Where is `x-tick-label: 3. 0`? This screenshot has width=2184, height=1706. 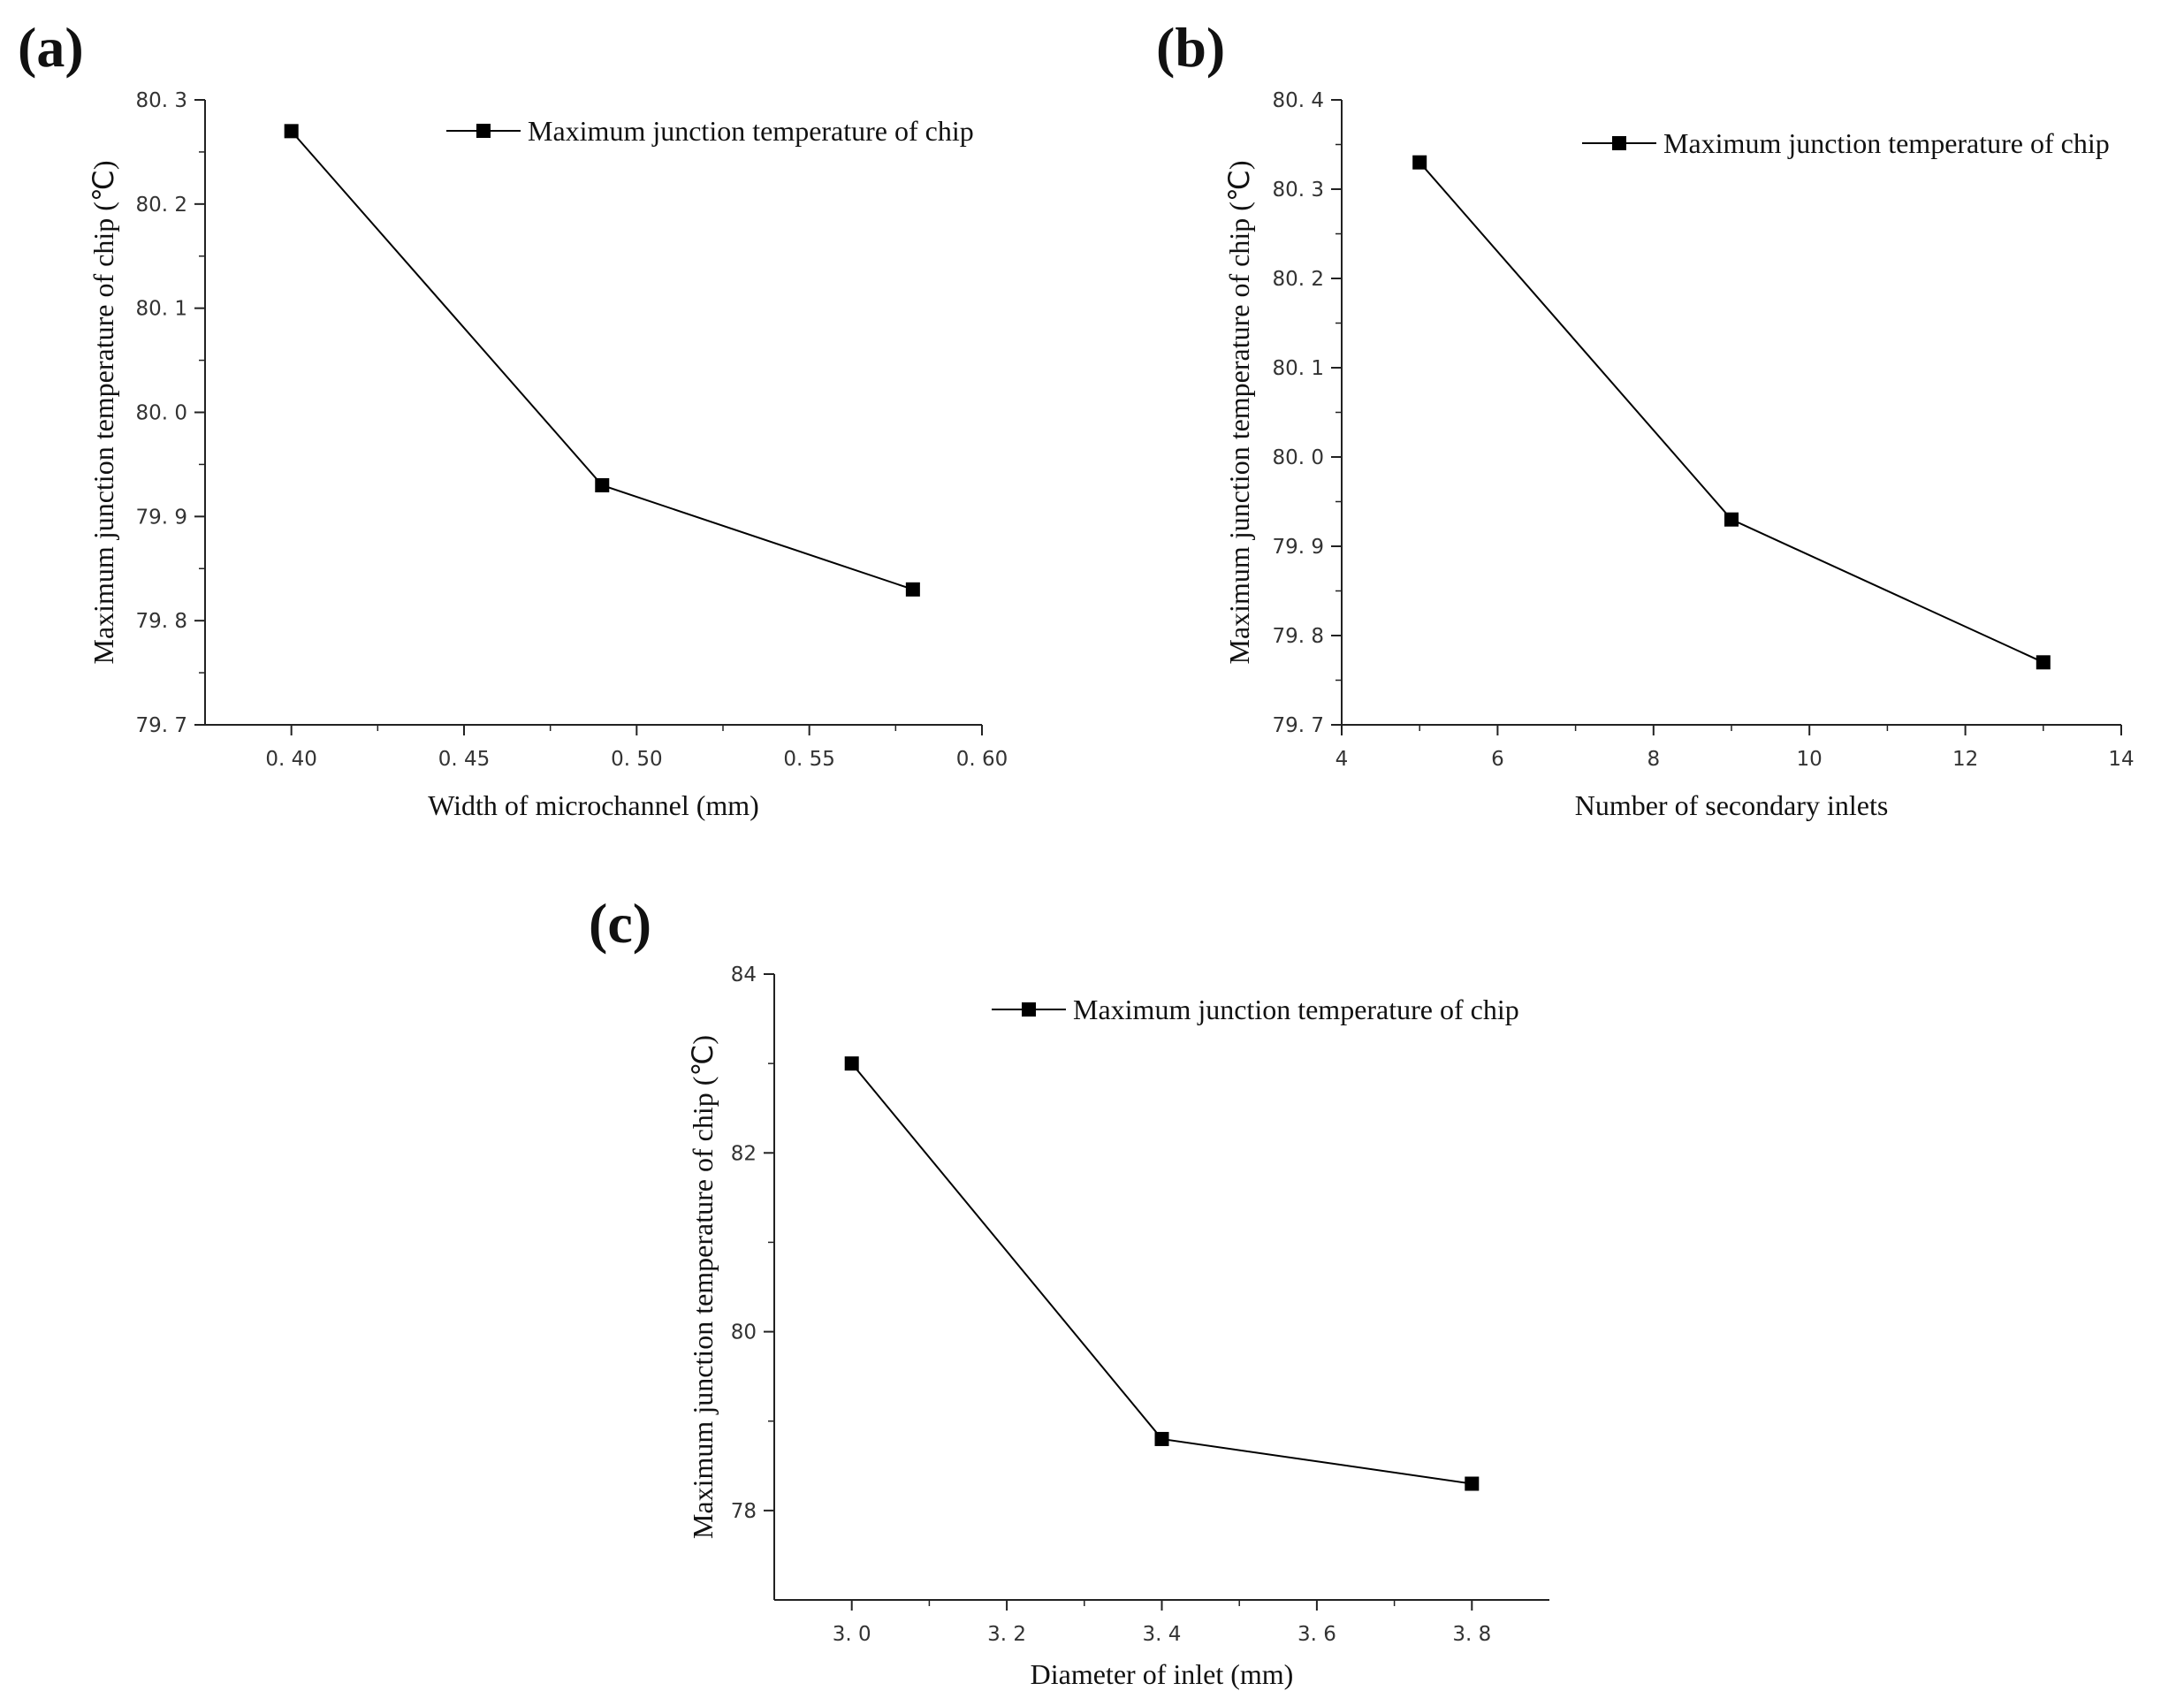 x-tick-label: 3. 0 is located at coordinates (852, 1635).